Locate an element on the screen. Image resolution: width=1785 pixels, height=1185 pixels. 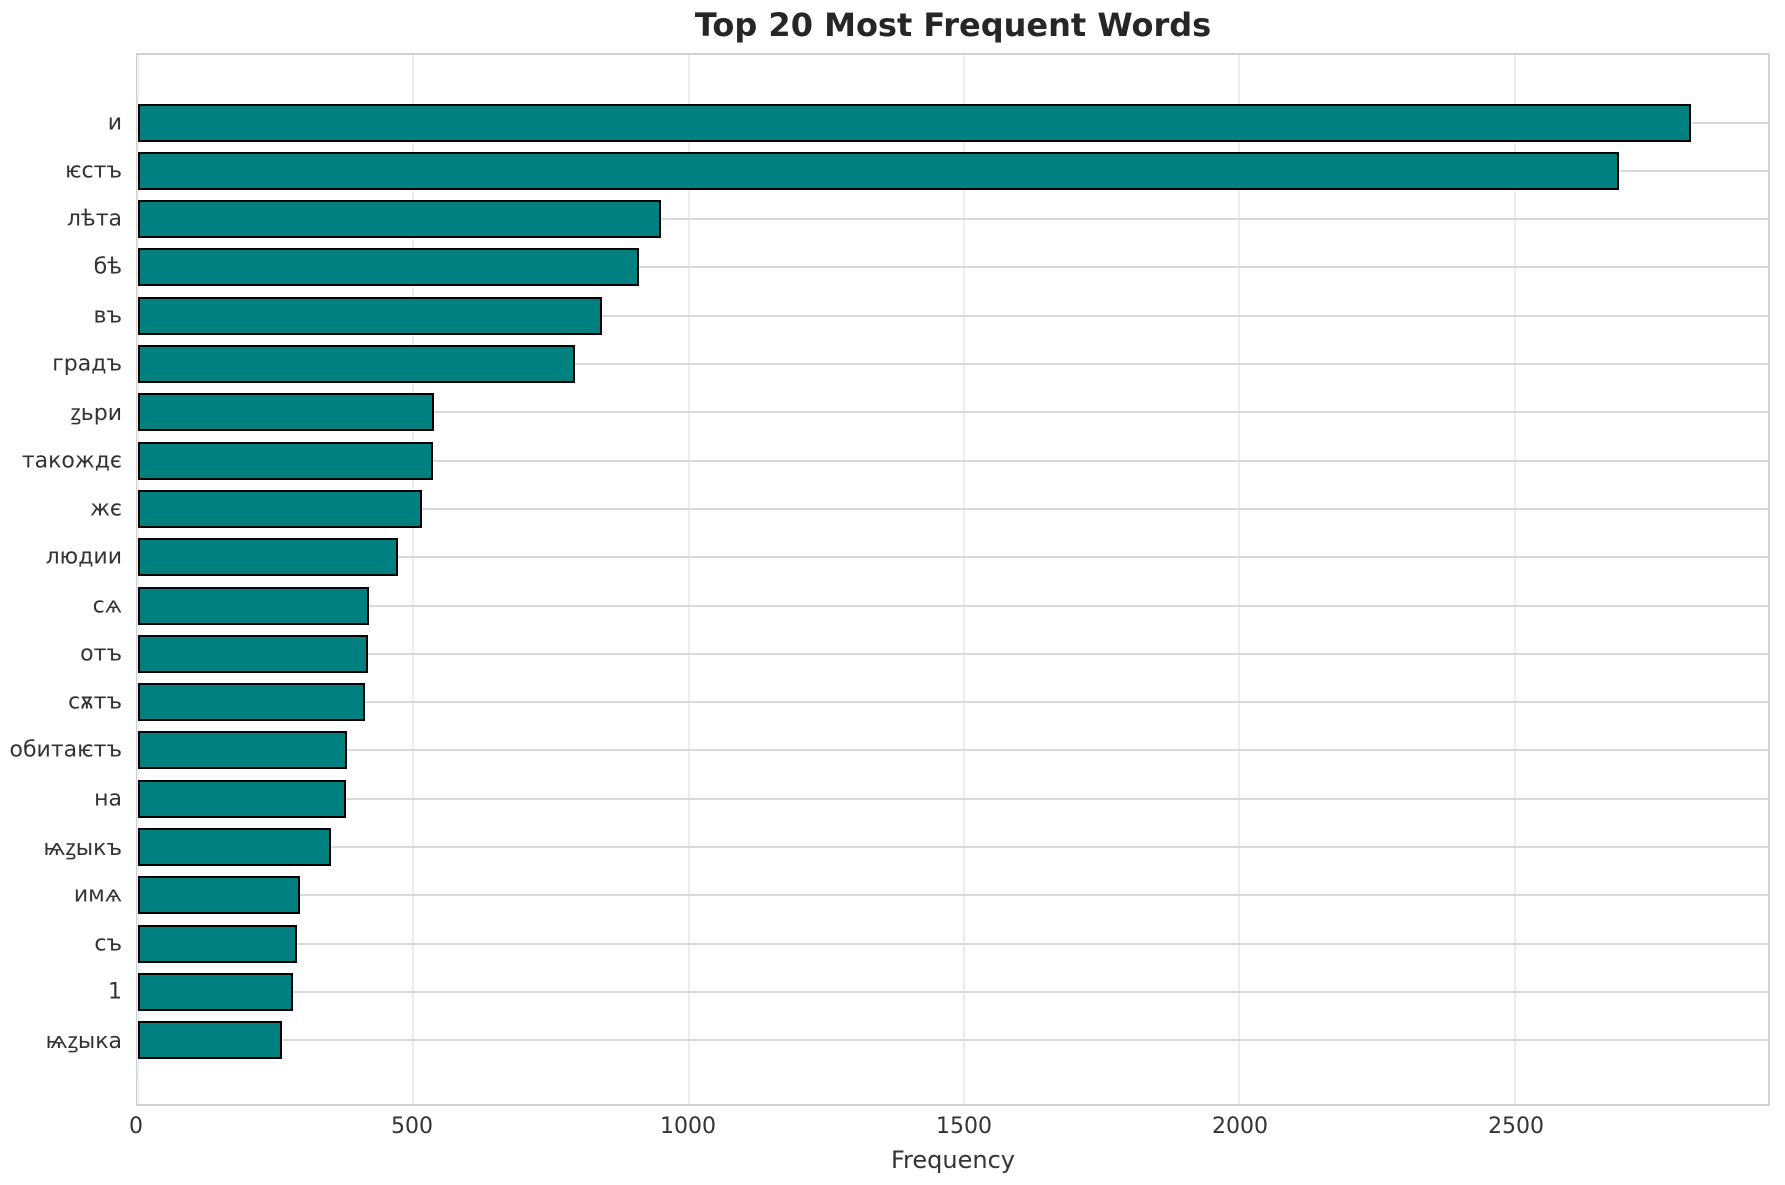
y-tick-label: отъ is located at coordinates (101, 654).